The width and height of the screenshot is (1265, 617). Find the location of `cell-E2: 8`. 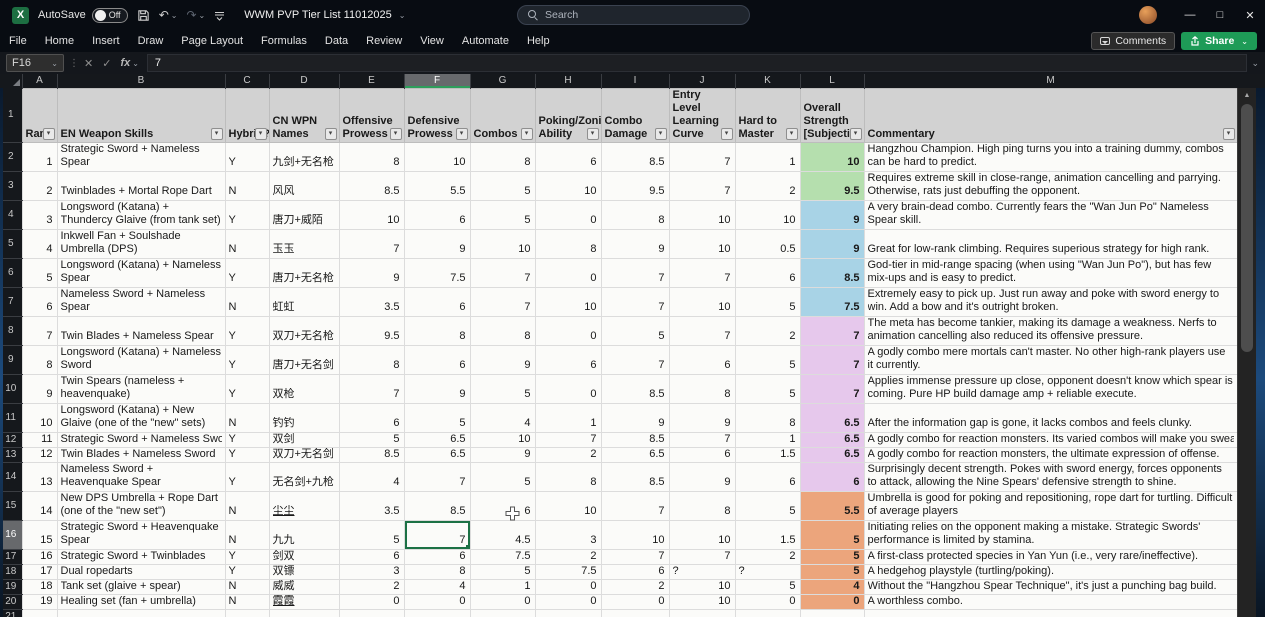

cell-E2: 8 is located at coordinates (371, 156).